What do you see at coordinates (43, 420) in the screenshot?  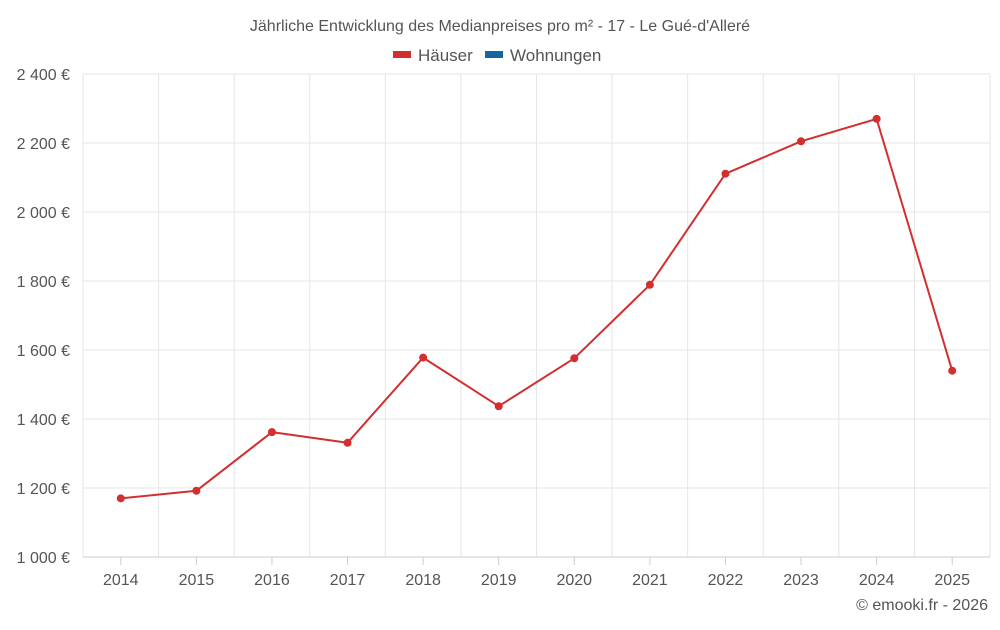 I see `y-tick-label: 1 400 €` at bounding box center [43, 420].